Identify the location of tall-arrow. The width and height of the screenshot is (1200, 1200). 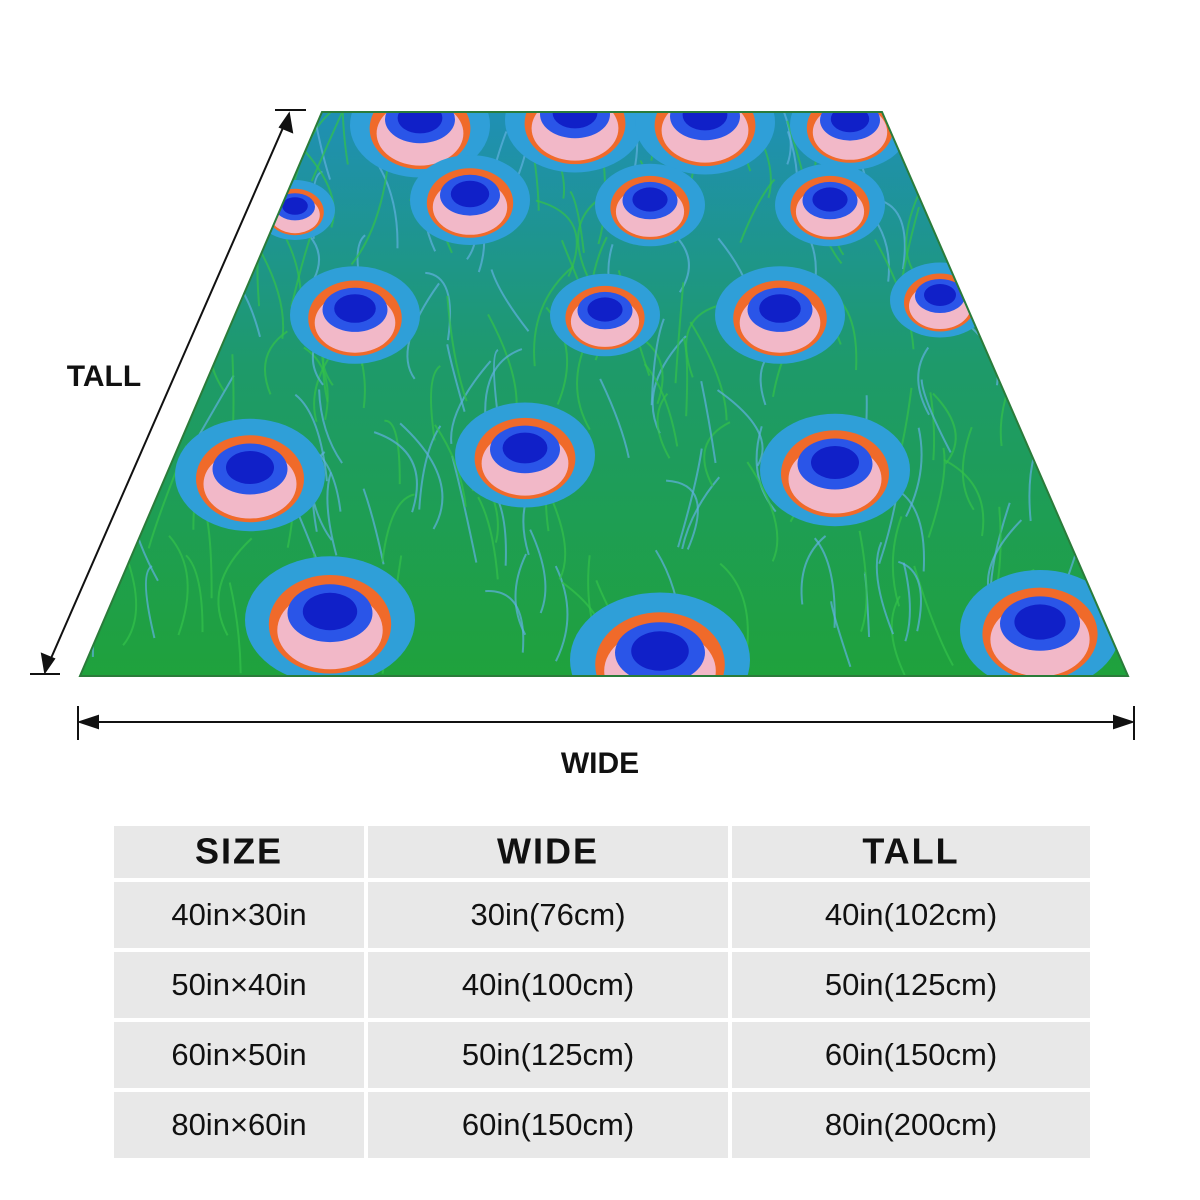
(168, 392).